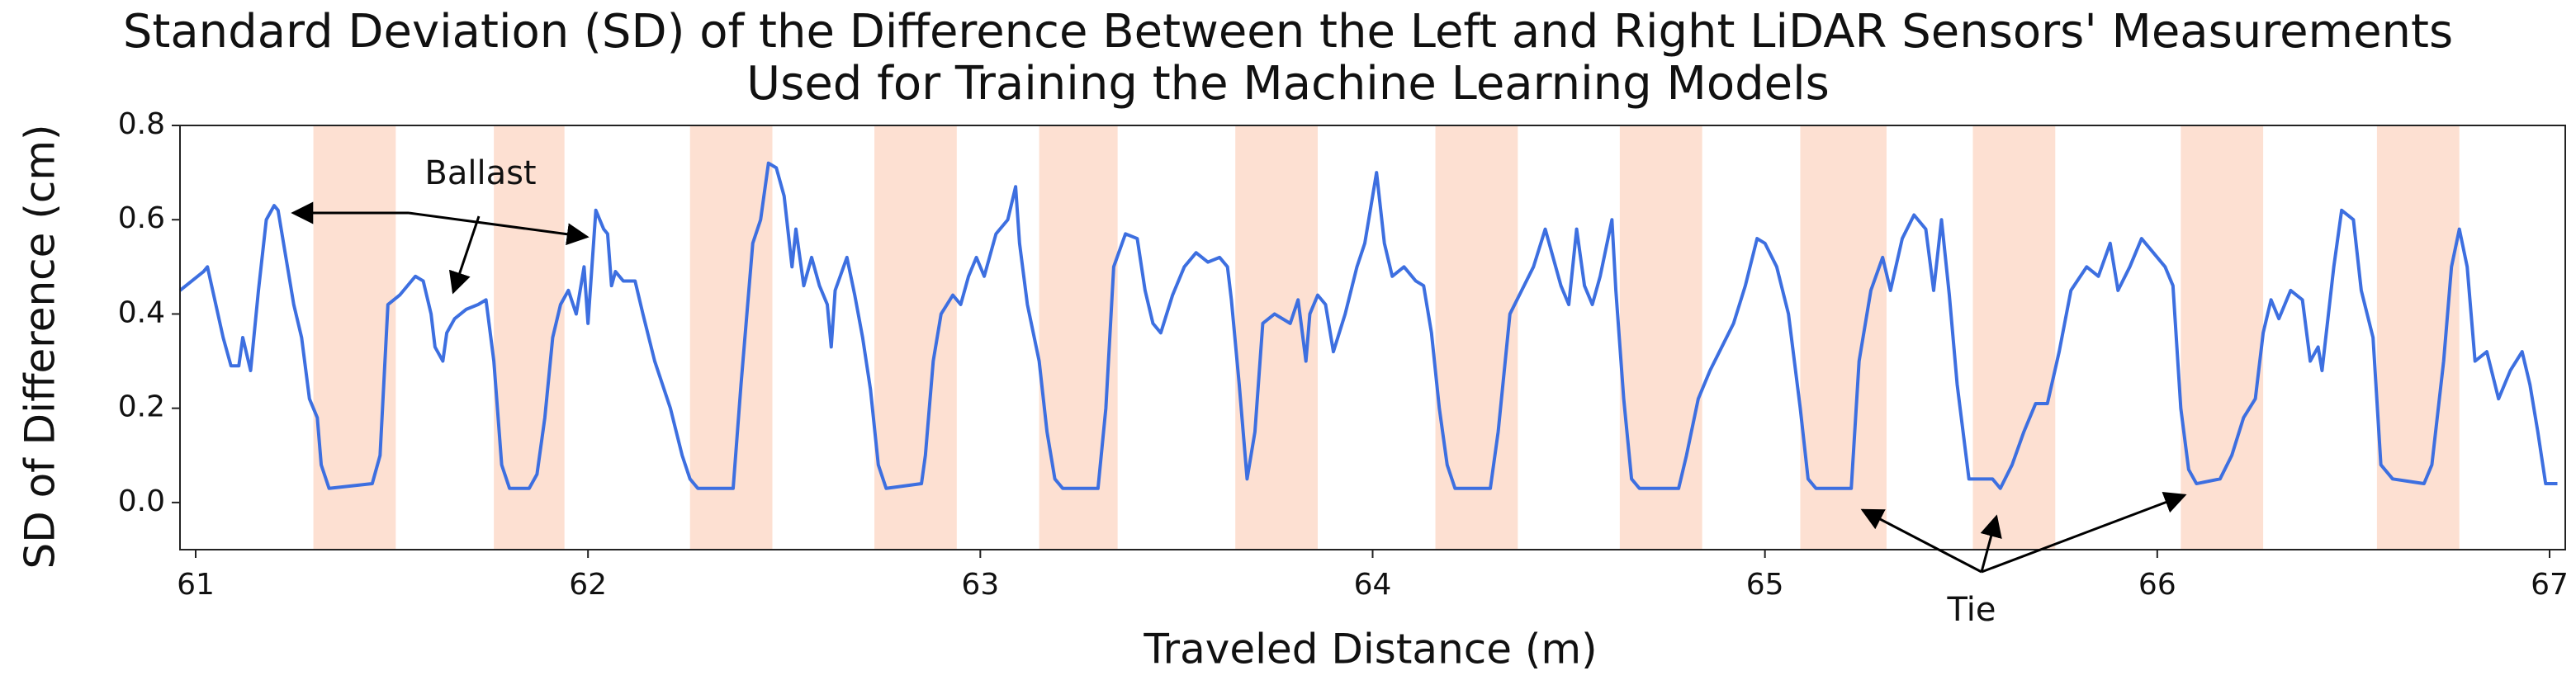  What do you see at coordinates (141, 124) in the screenshot?
I see `y-tick-label: 0.8` at bounding box center [141, 124].